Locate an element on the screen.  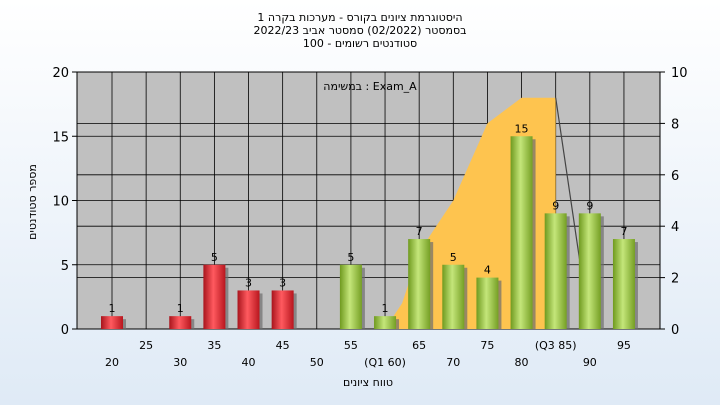
annotation-label: במשימה : Exam_A is located at coordinates (370, 86).